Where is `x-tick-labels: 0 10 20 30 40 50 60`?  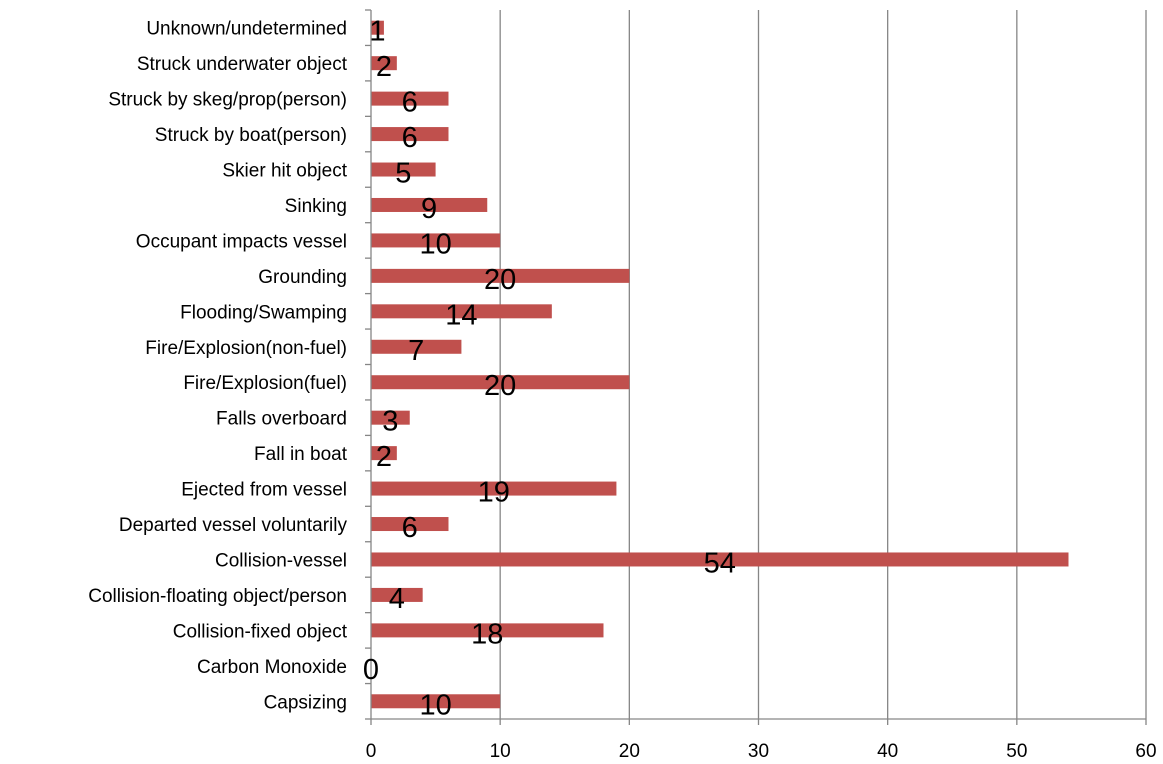 x-tick-labels: 0 10 20 30 40 50 60 is located at coordinates (761, 751).